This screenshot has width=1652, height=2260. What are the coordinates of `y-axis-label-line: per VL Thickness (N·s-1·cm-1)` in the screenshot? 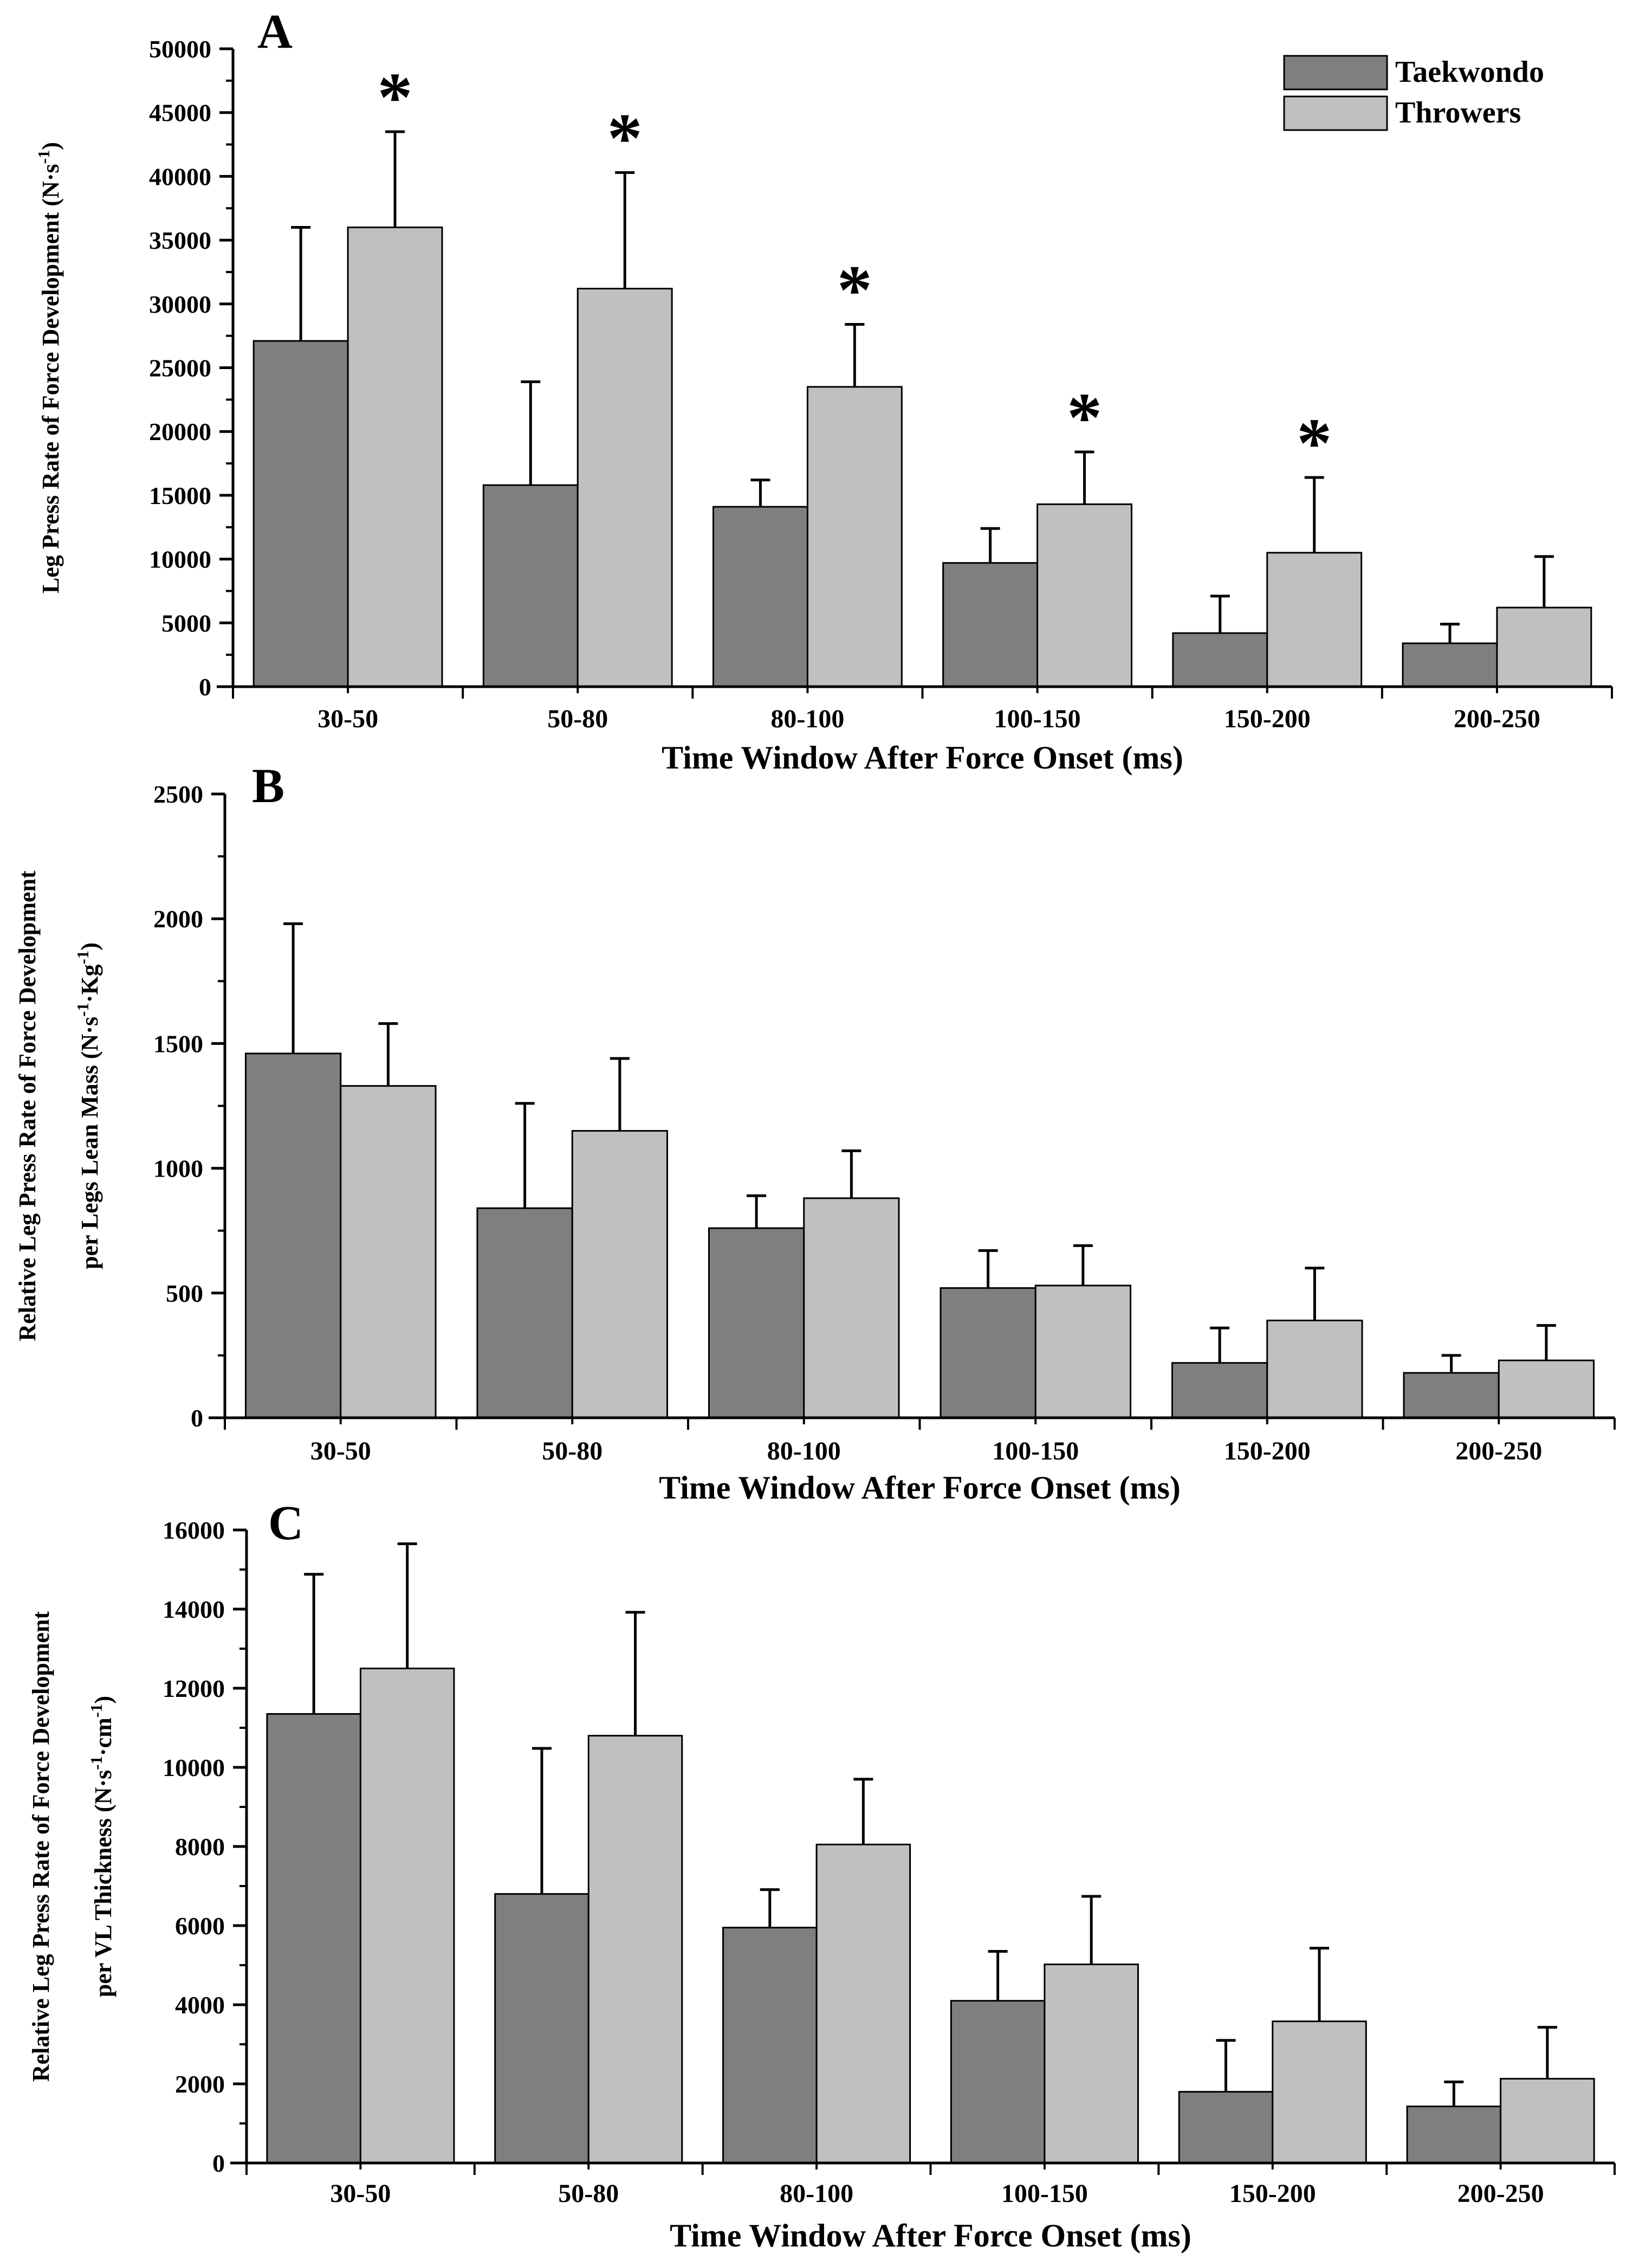 It's located at (101, 1846).